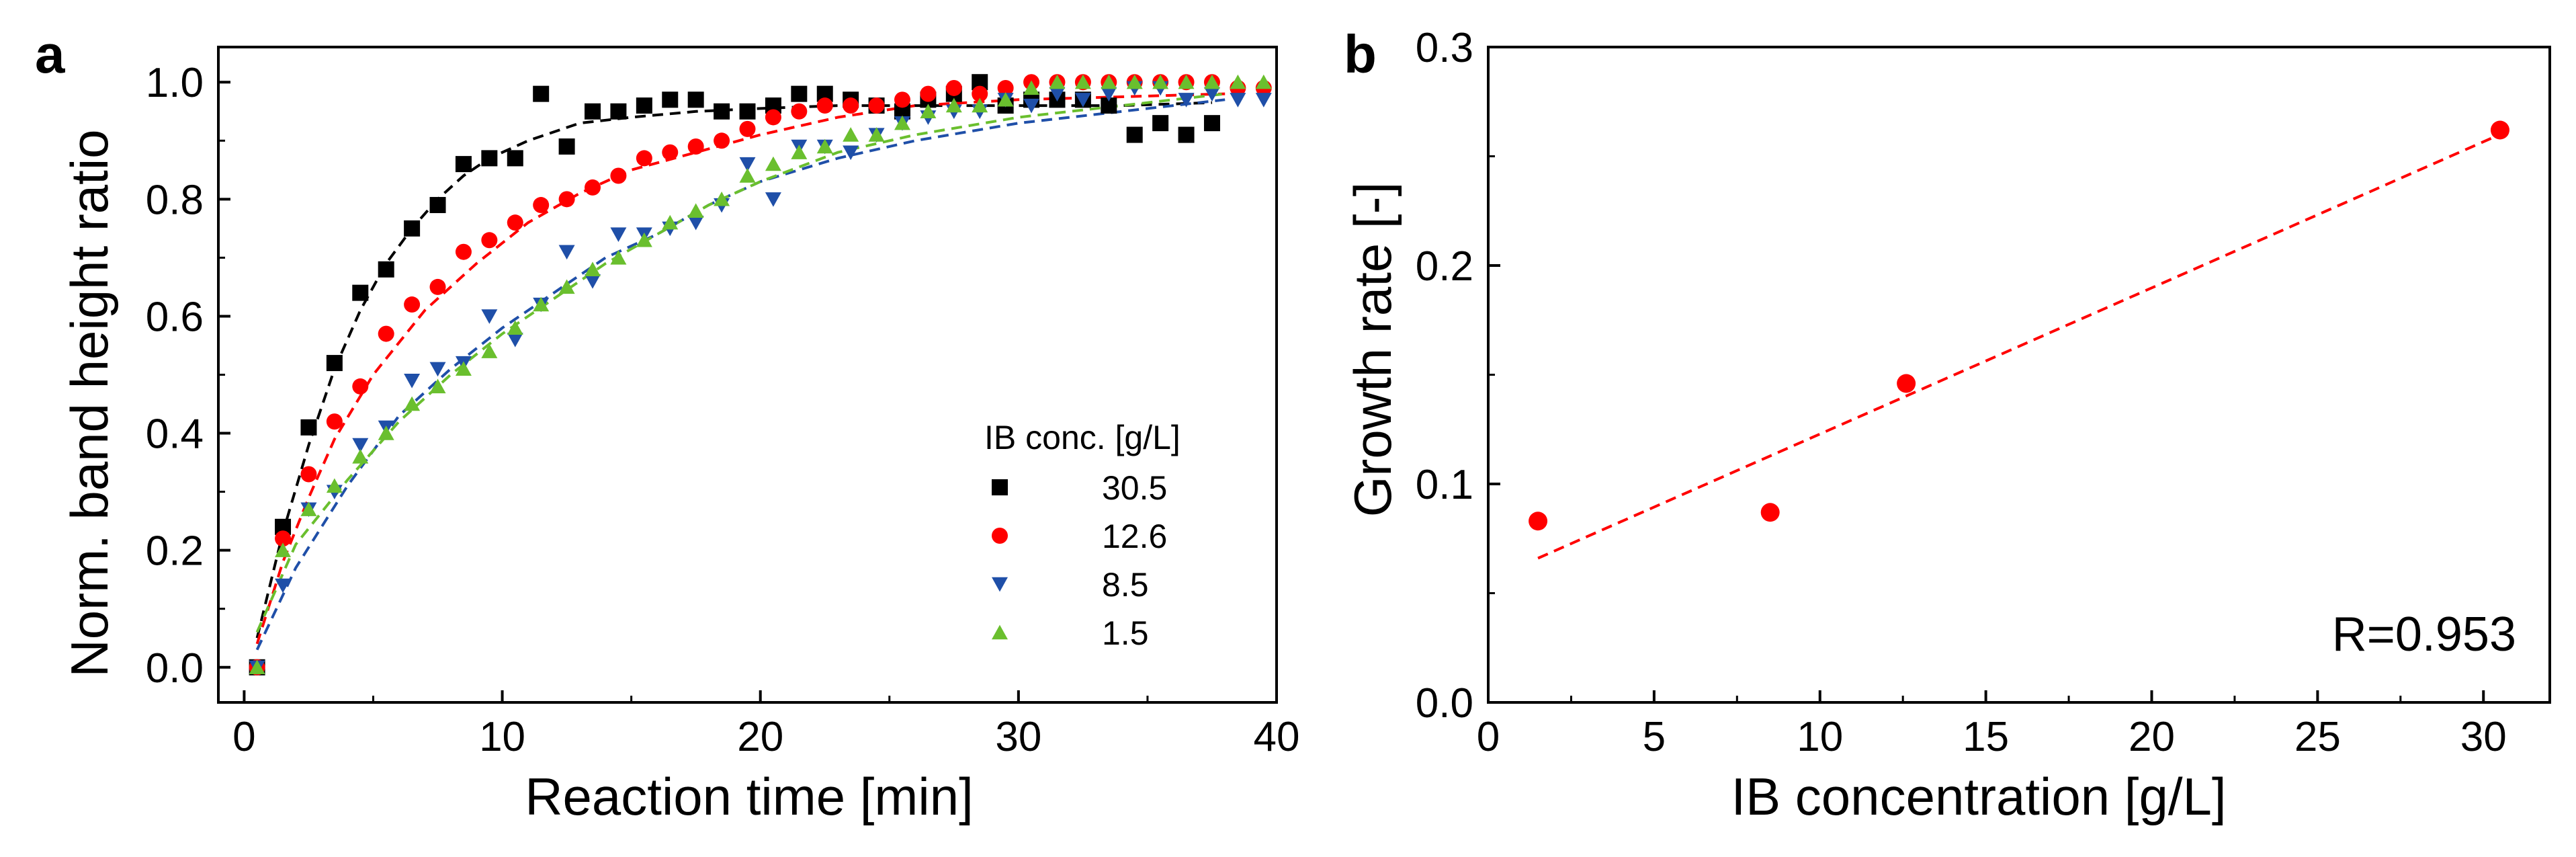 The width and height of the screenshot is (2576, 857). I want to click on legend-label: 8.5, so click(1125, 585).